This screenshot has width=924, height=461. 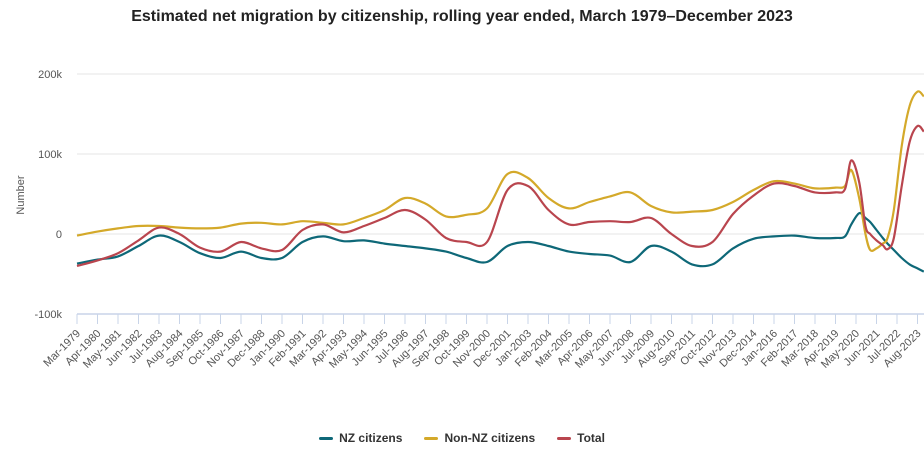 I want to click on legend-item-total: Total, so click(x=581, y=438).